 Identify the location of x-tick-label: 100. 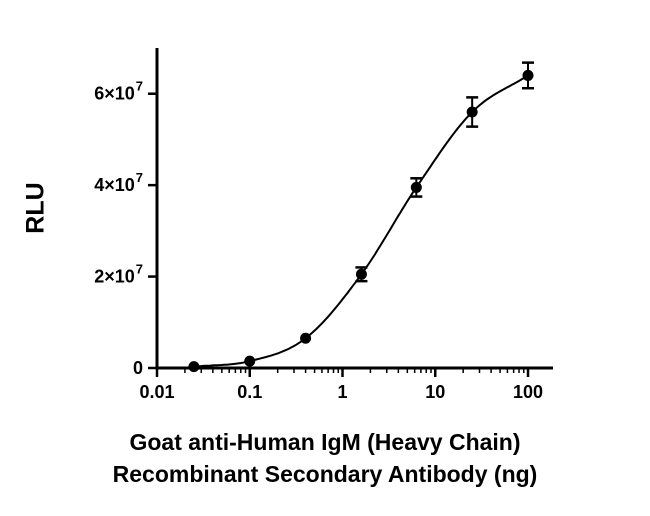
(528, 392).